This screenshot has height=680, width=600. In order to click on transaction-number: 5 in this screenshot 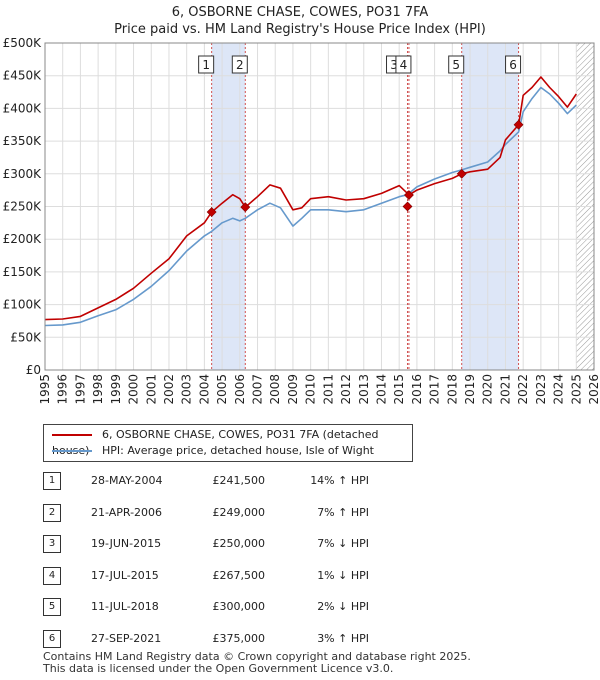, I will do `click(52, 607)`.